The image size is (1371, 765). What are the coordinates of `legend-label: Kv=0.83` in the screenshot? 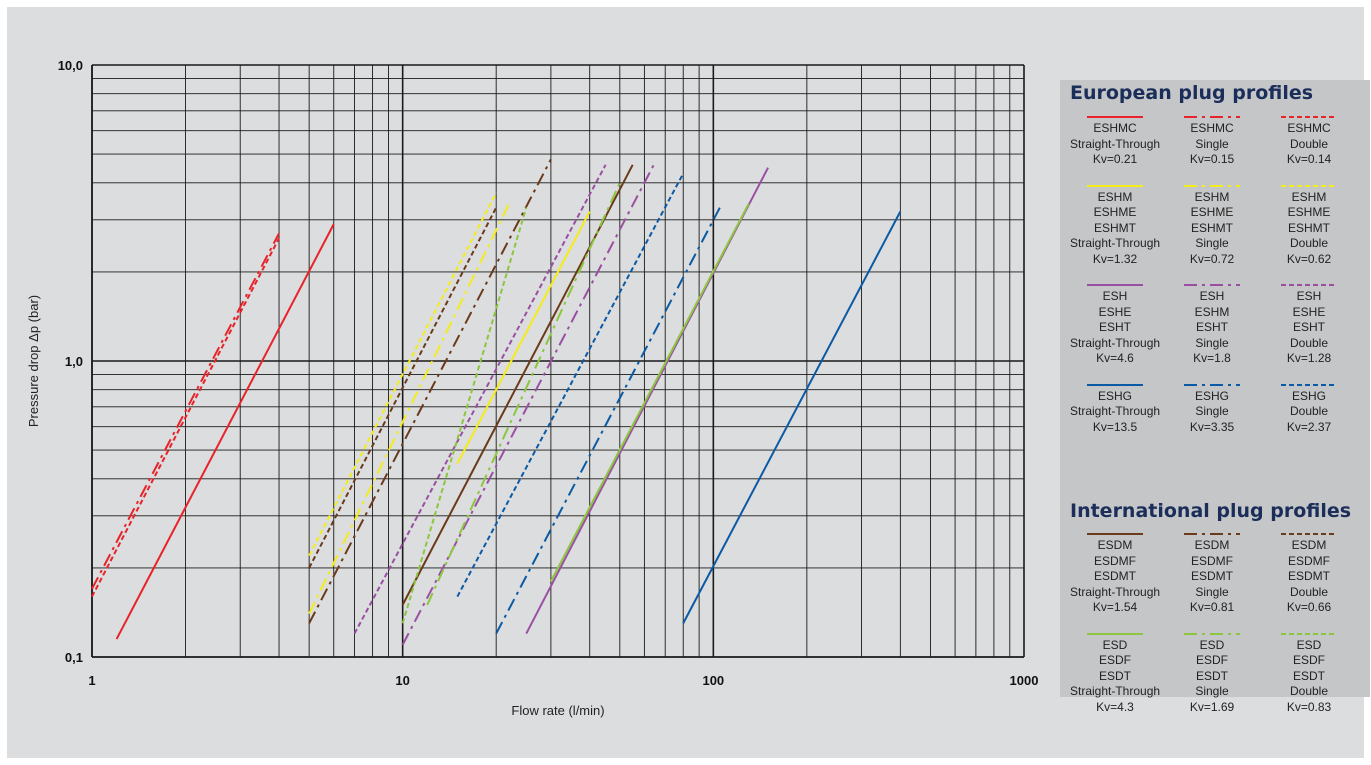 It's located at (1309, 706).